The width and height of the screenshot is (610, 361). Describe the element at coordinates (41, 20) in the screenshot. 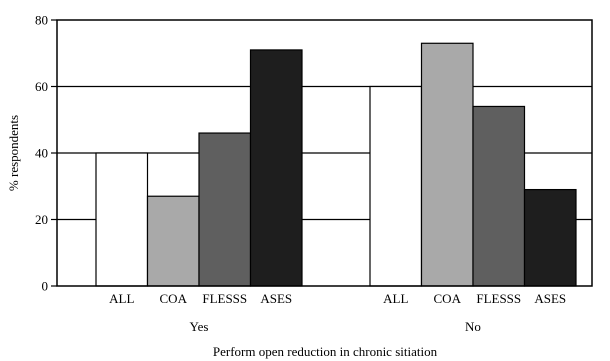

I see `y-tick-label: 80` at that location.